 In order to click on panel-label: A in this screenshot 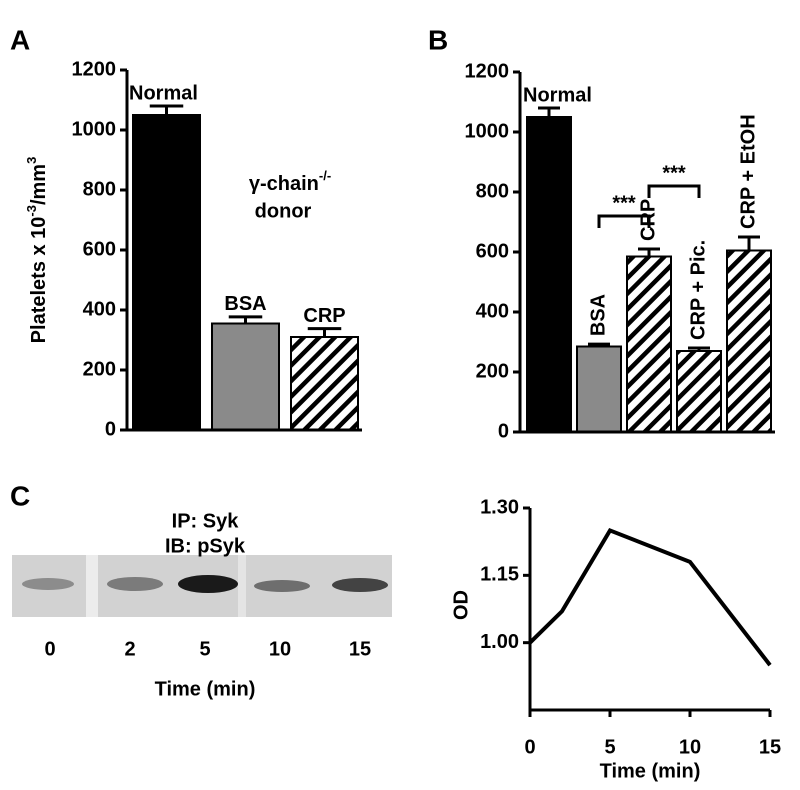, I will do `click(20, 39)`.